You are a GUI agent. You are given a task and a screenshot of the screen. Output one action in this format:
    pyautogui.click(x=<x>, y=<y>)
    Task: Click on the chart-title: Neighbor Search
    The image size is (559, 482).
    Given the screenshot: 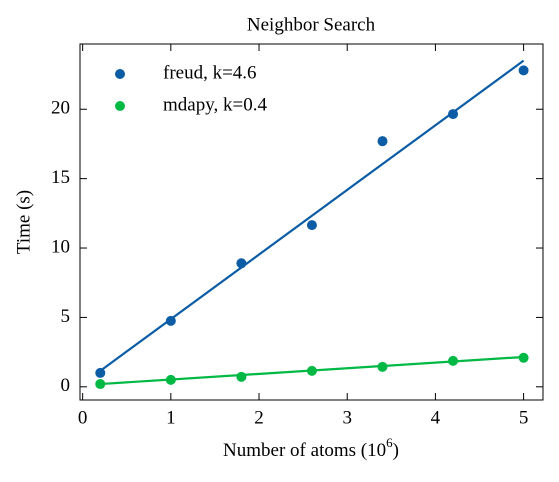 What is the action you would take?
    pyautogui.click(x=311, y=24)
    